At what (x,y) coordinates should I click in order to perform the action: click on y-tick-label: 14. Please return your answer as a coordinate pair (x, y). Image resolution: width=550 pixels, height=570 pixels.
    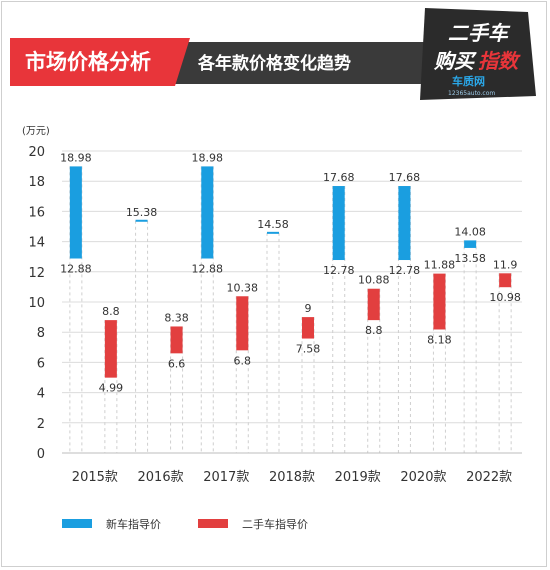
    Looking at the image, I should click on (36, 243).